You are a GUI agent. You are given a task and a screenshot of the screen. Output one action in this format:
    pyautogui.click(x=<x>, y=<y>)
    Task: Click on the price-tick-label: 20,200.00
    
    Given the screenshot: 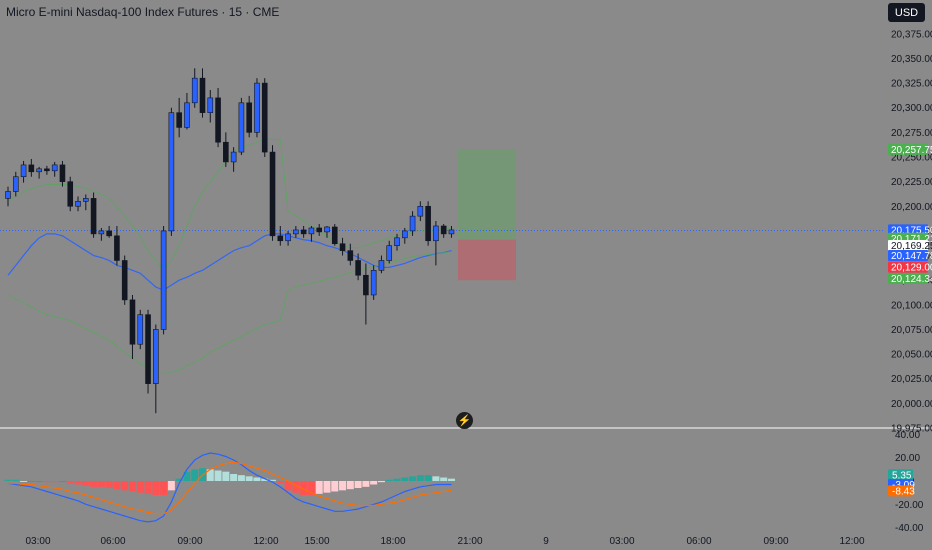 What is the action you would take?
    pyautogui.click(x=911, y=207)
    